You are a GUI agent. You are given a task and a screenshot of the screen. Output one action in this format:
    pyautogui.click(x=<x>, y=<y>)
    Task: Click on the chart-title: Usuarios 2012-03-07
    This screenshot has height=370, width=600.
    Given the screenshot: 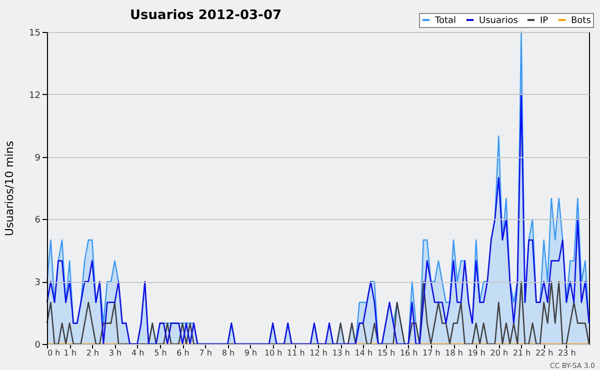 What is the action you would take?
    pyautogui.click(x=206, y=15)
    